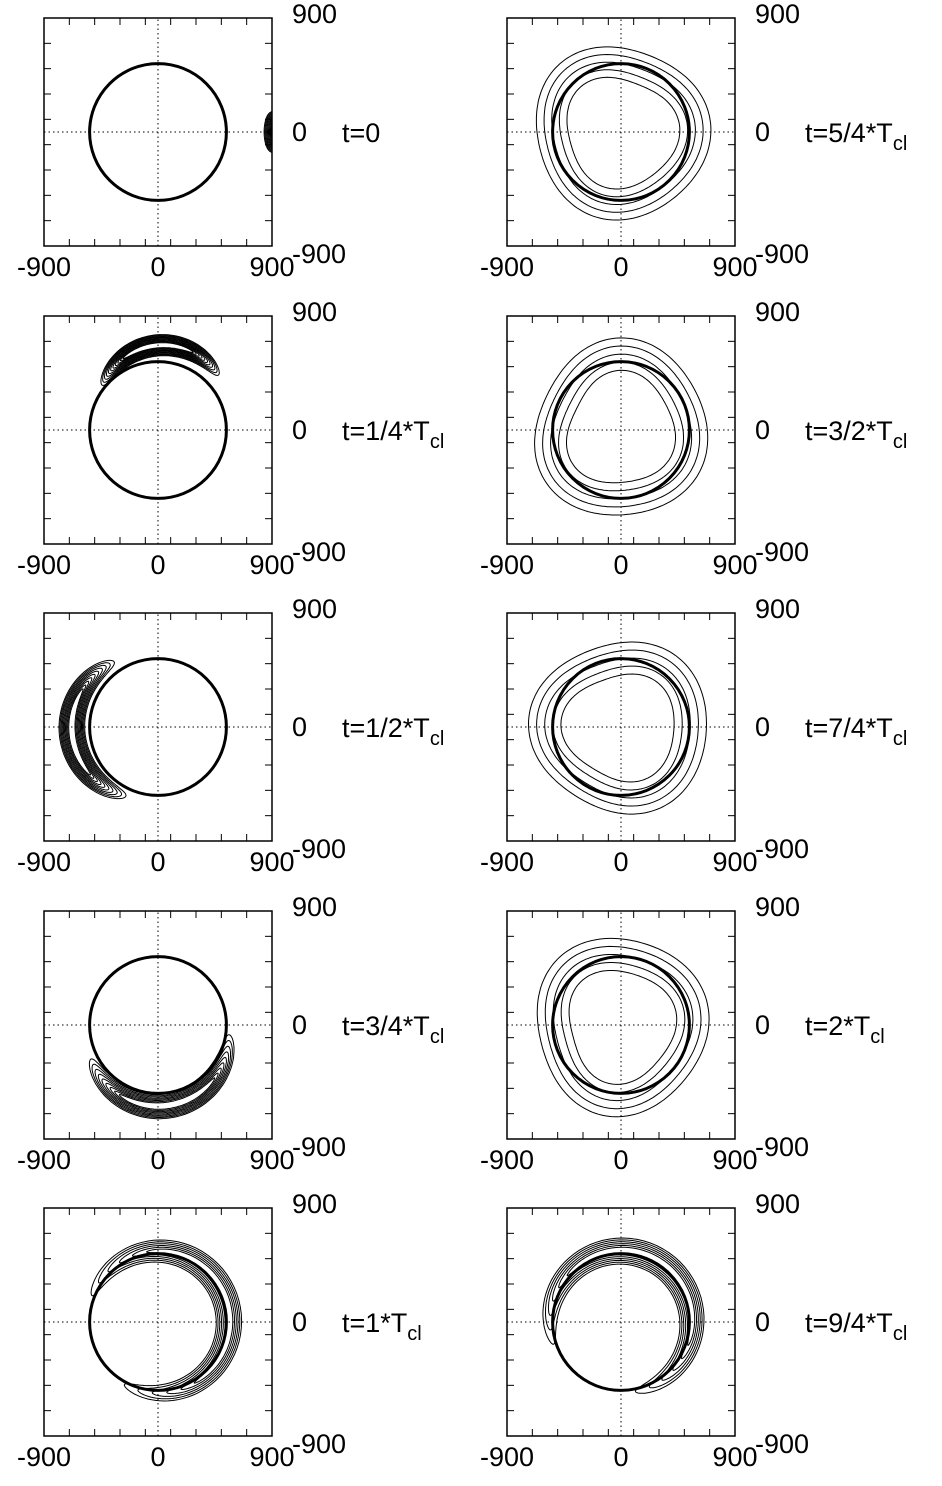 This screenshot has width=942, height=1486. I want to click on panel-time-label: t=3/2*Tcl, so click(856, 434).